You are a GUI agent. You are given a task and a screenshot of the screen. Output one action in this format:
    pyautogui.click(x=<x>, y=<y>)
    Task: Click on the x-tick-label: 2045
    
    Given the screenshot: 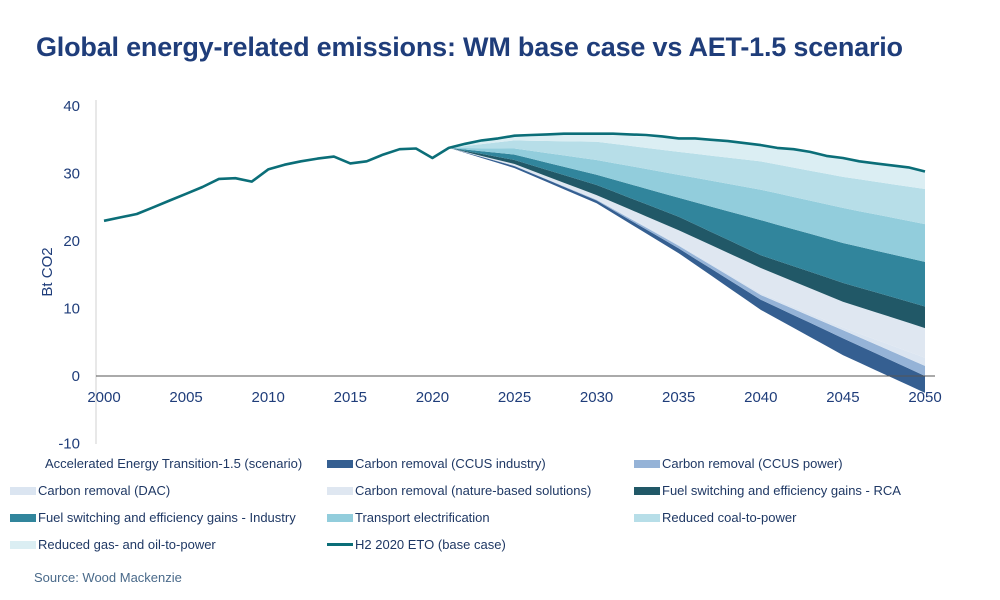 What is the action you would take?
    pyautogui.click(x=842, y=397)
    